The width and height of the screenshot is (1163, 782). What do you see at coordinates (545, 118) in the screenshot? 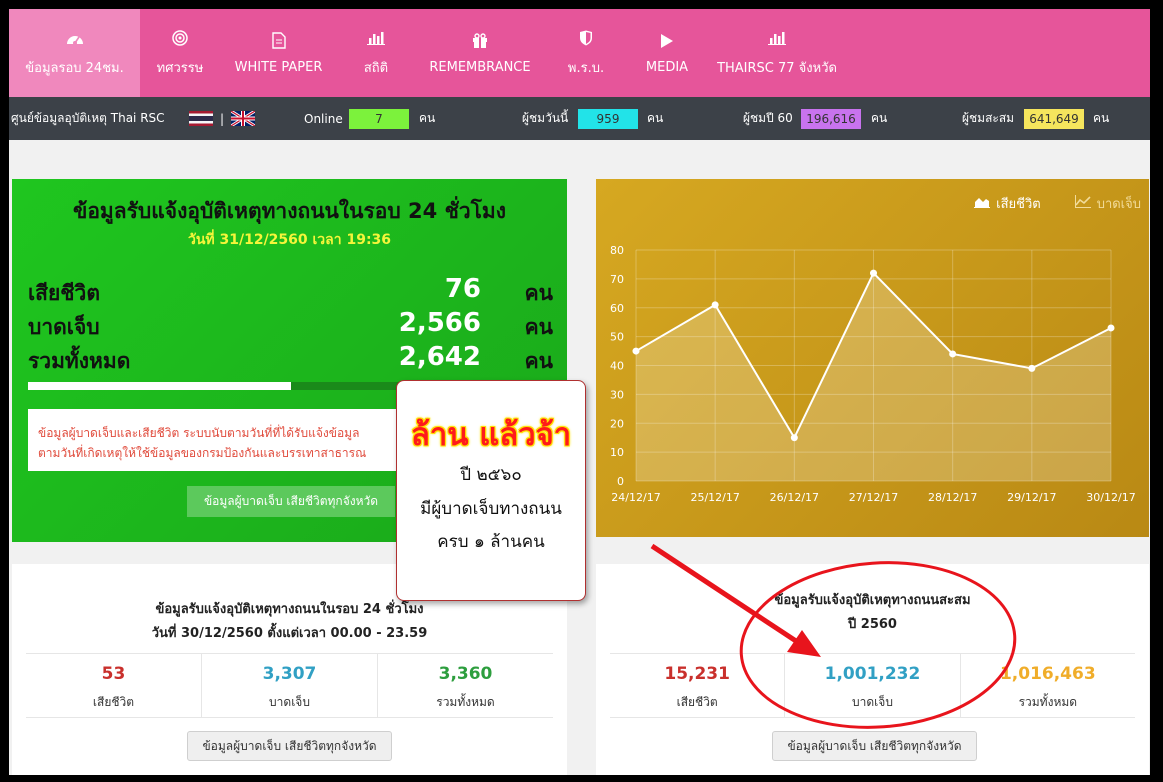
I see `today-label: ผู้ชมวันนี้` at bounding box center [545, 118].